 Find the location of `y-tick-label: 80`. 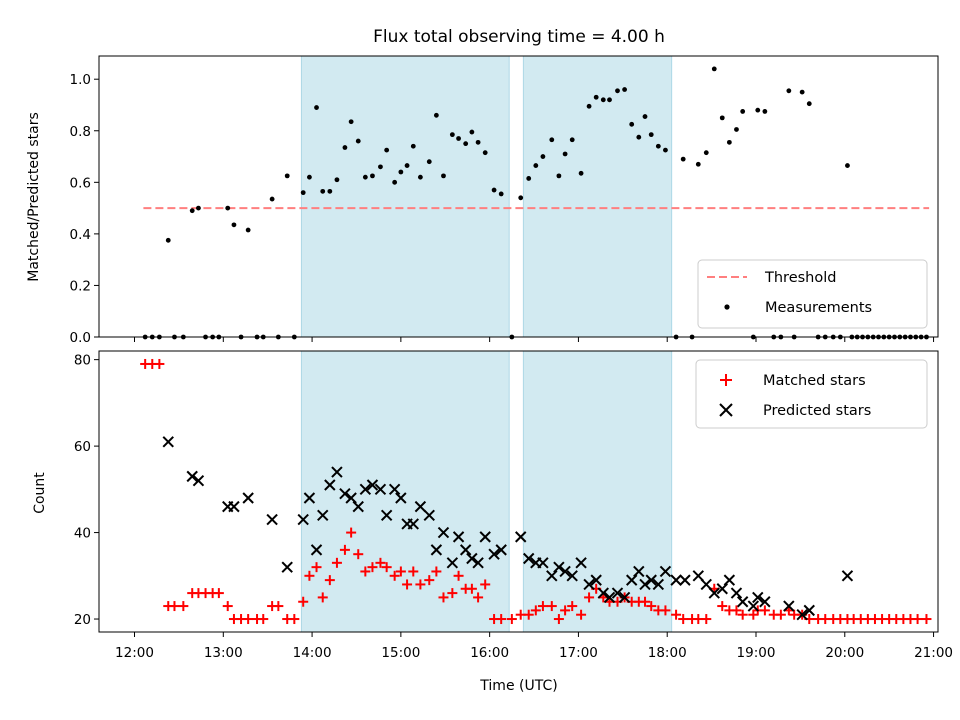

y-tick-label: 80 is located at coordinates (82, 361).